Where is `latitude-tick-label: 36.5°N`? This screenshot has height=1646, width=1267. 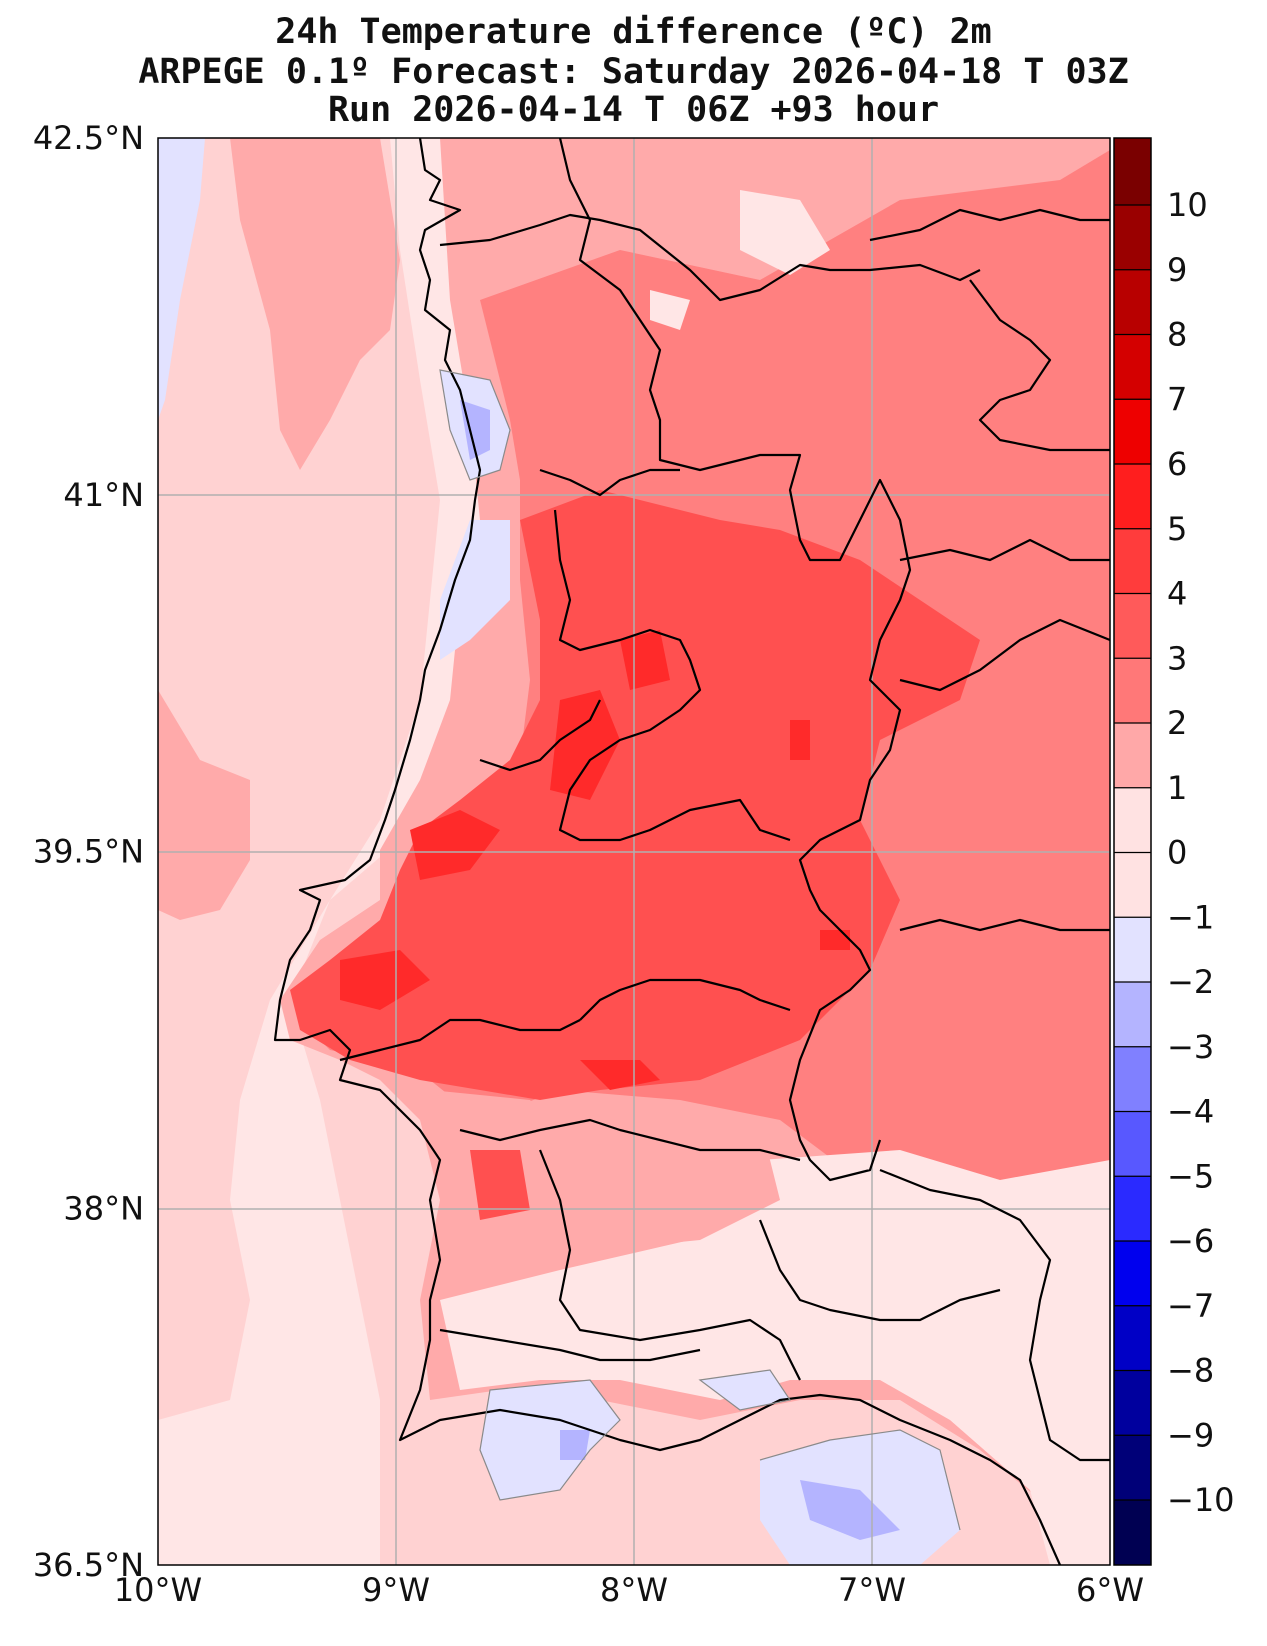
latitude-tick-label: 36.5°N is located at coordinates (88, 1565).